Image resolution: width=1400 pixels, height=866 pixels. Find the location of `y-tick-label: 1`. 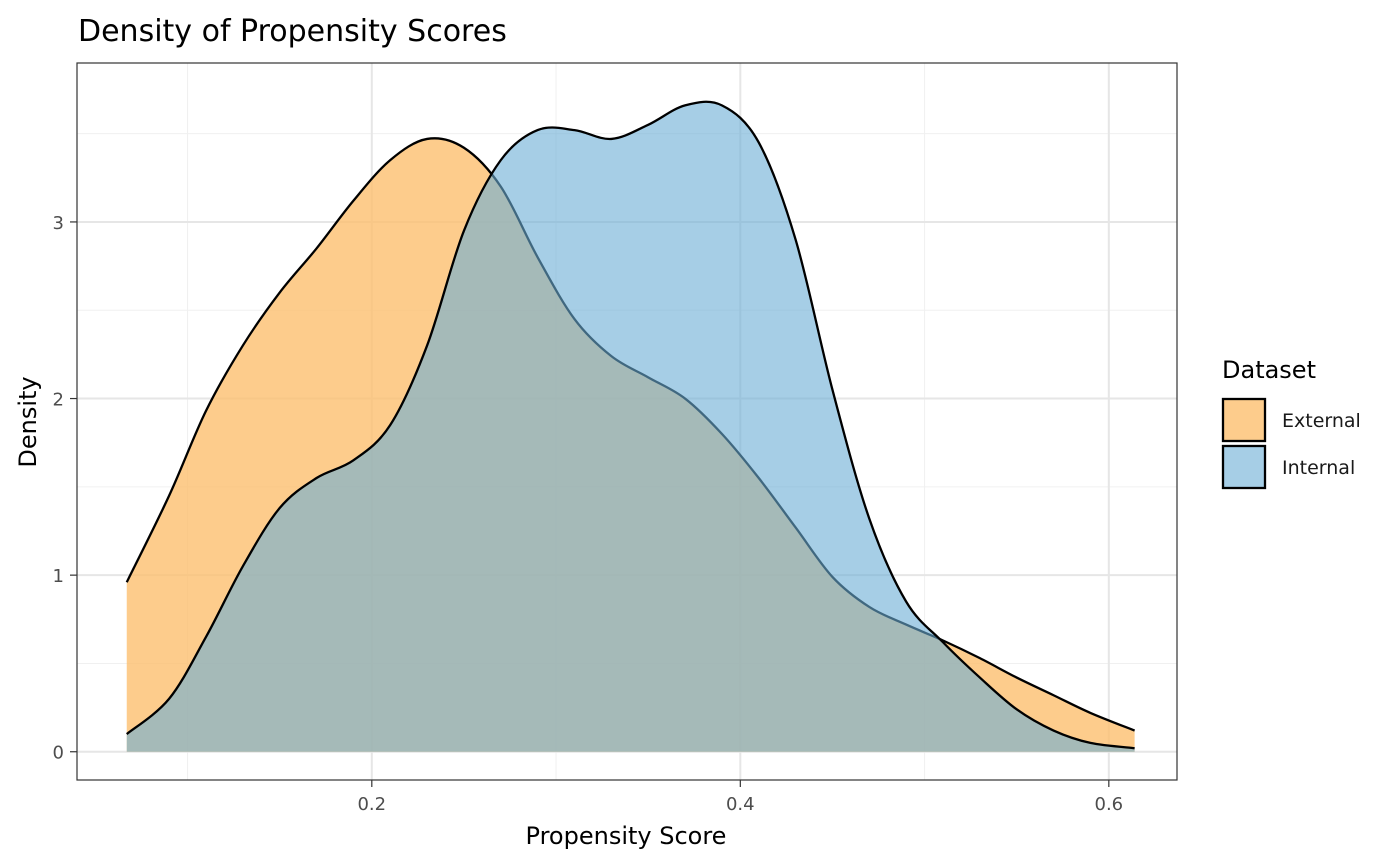

y-tick-label: 1 is located at coordinates (58, 576).